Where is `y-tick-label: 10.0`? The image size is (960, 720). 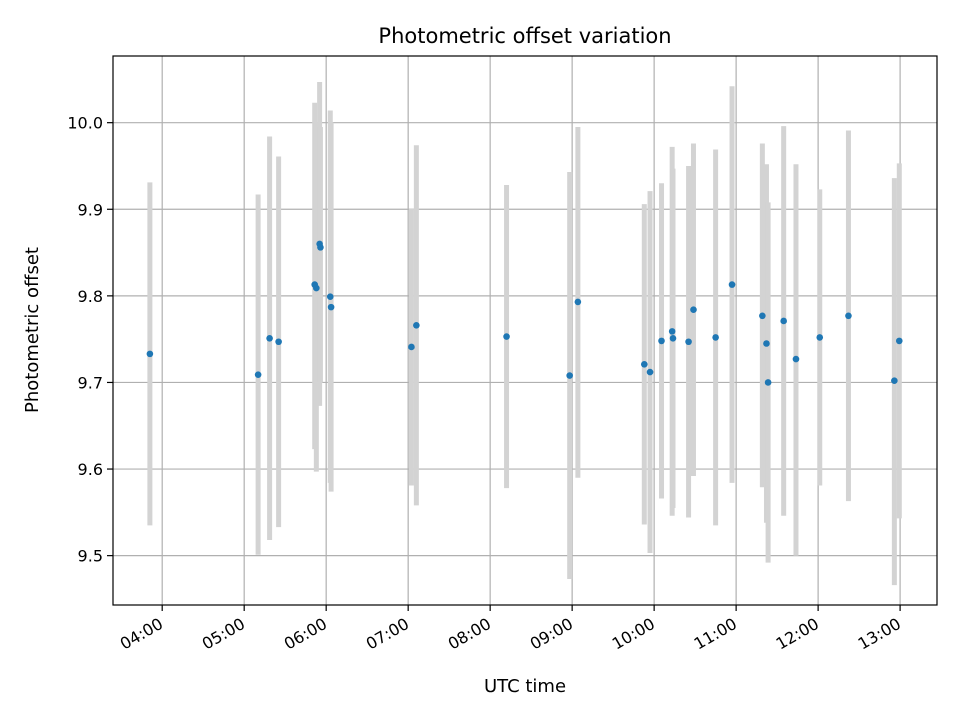 y-tick-label: 10.0 is located at coordinates (85, 123).